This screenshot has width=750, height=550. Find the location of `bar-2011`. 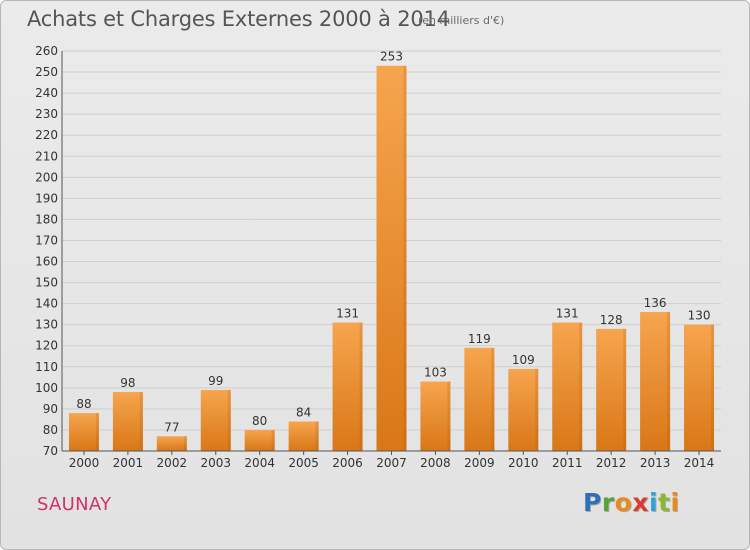

bar-2011 is located at coordinates (567, 386).